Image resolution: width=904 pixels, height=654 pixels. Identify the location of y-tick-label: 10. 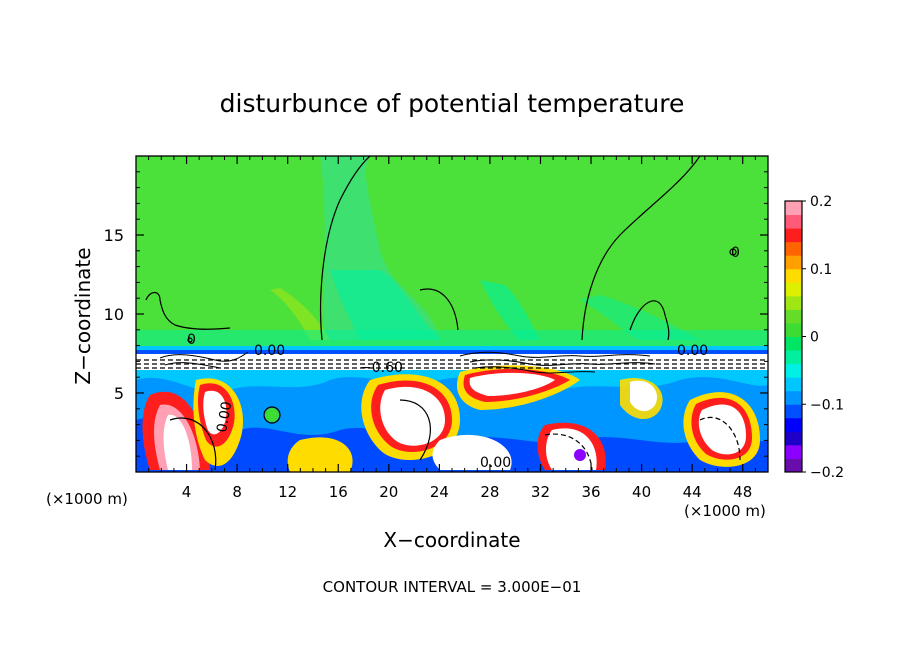
(114, 314).